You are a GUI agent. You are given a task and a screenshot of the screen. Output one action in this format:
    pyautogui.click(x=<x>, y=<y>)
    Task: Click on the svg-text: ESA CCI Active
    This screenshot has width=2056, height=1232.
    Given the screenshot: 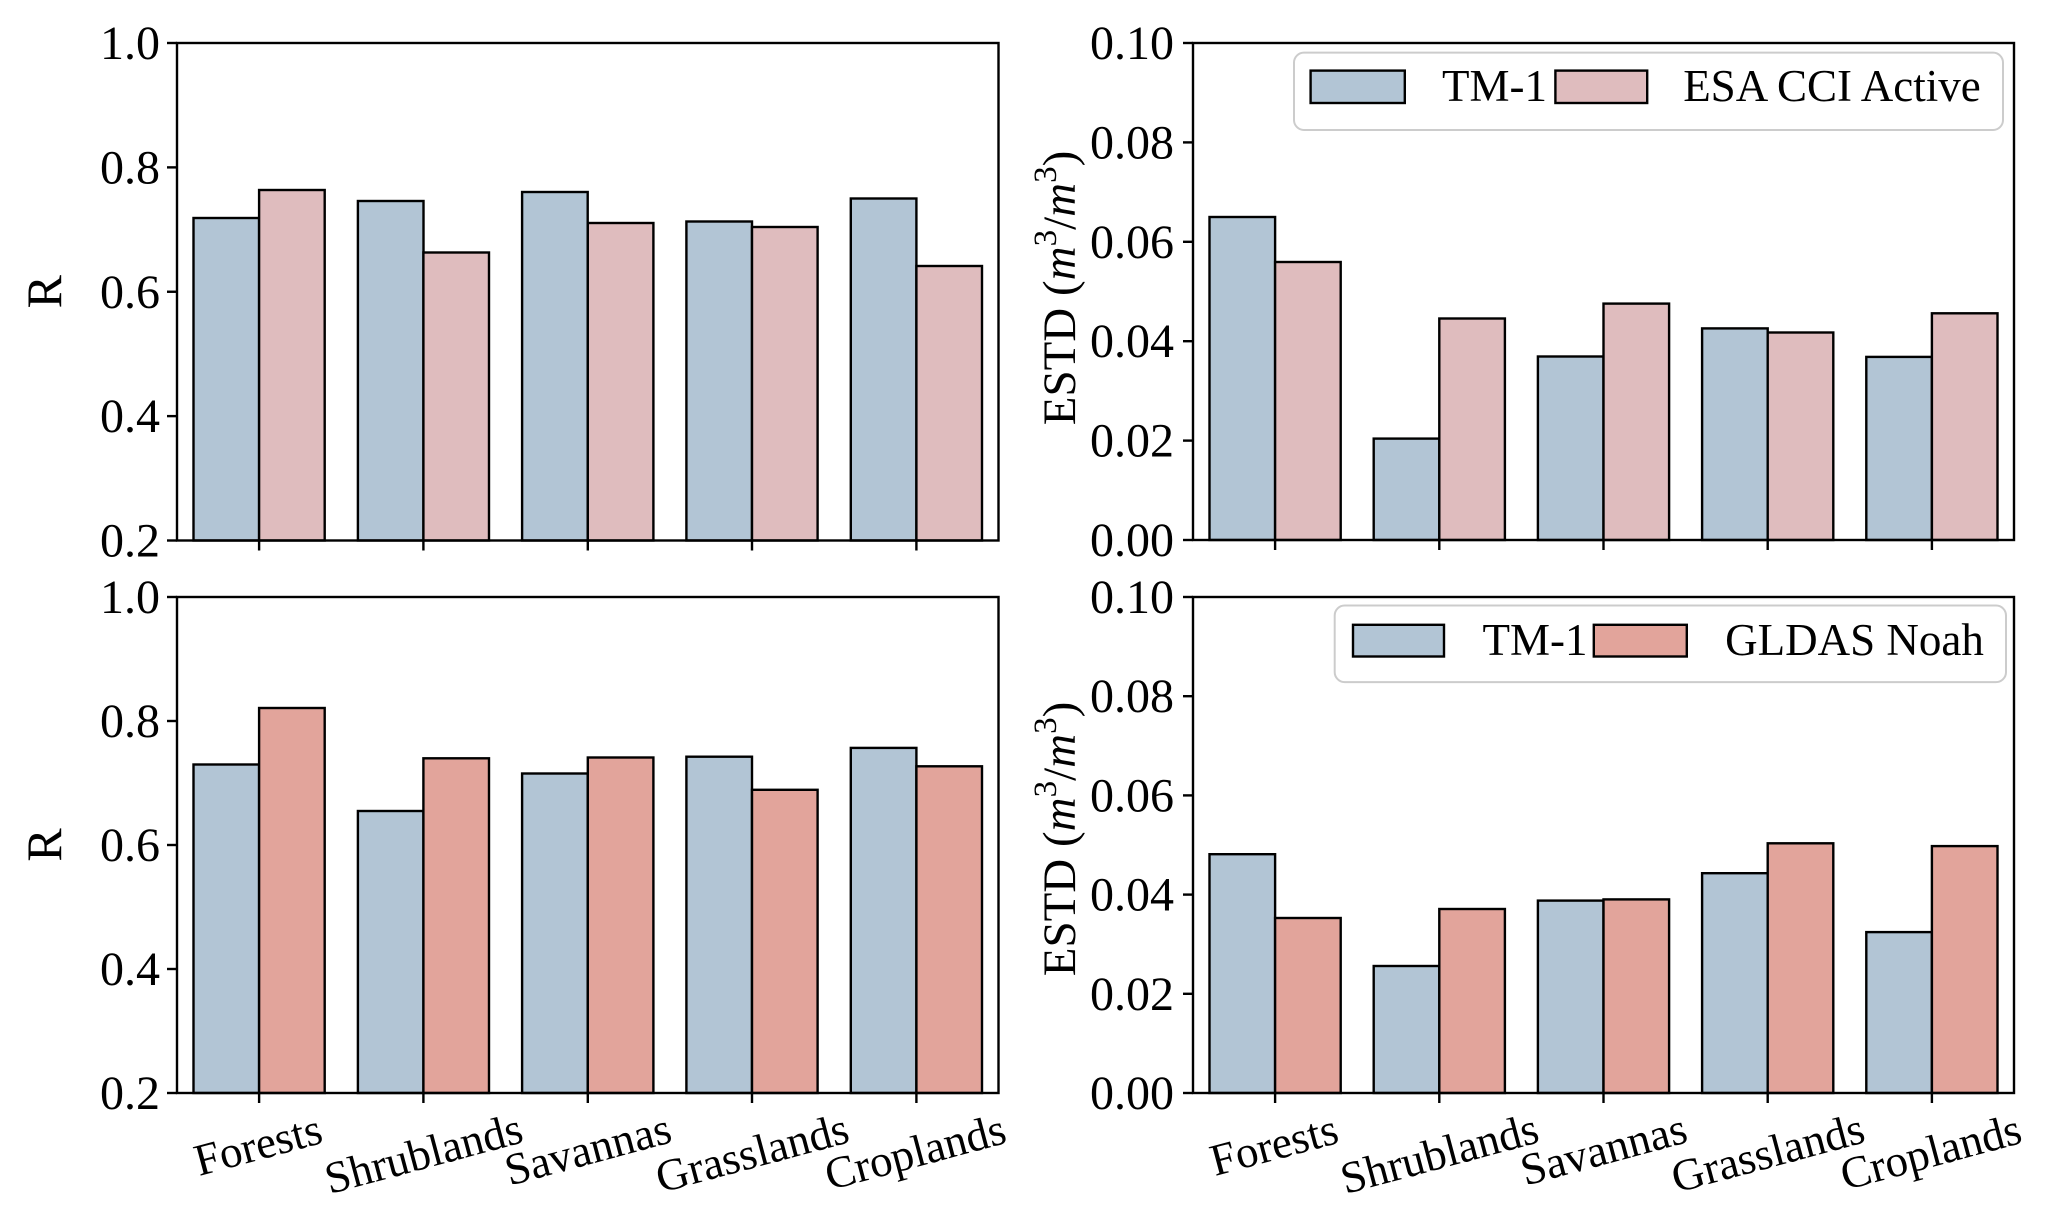 What is the action you would take?
    pyautogui.click(x=1832, y=86)
    